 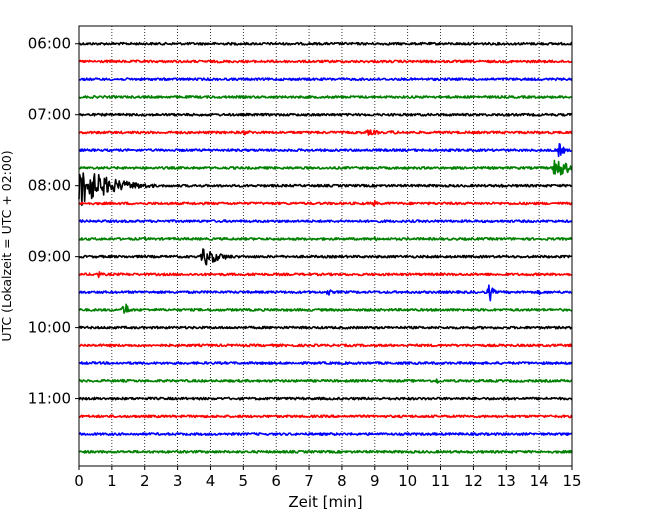 I want to click on y-tick-label: 11:00, so click(x=49, y=399).